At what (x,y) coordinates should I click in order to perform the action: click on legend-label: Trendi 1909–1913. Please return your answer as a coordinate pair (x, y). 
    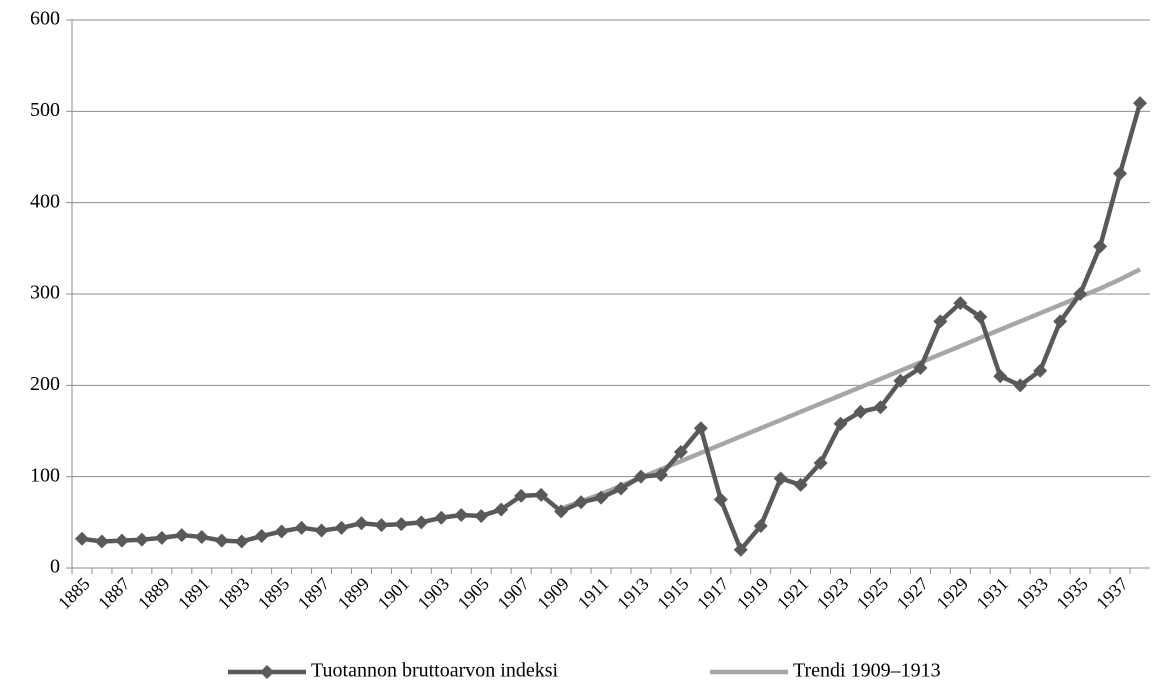
    Looking at the image, I should click on (867, 671).